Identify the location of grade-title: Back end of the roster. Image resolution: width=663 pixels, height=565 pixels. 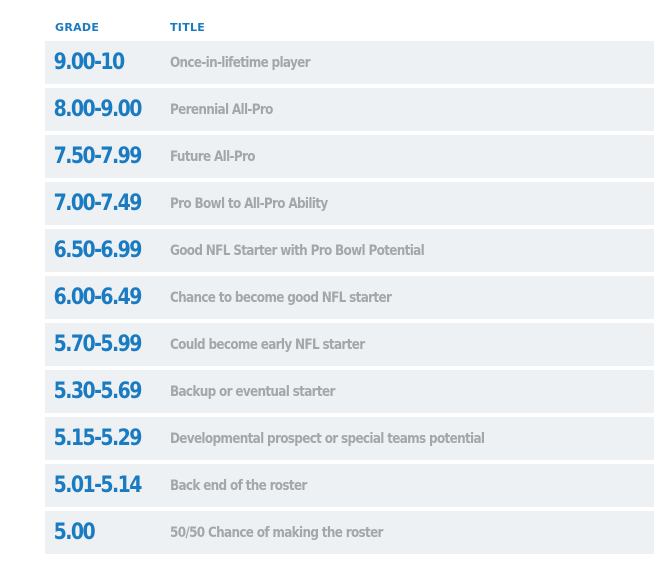
(238, 485).